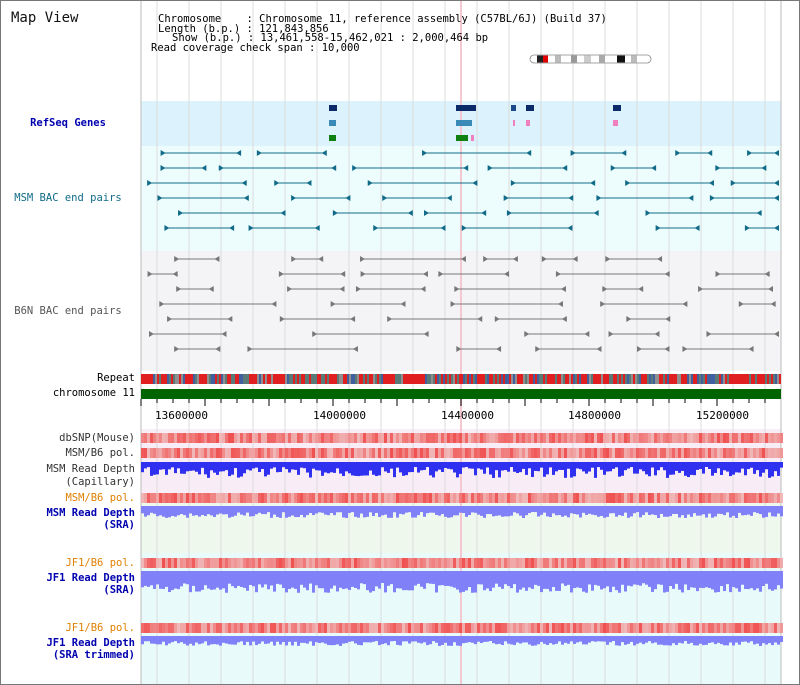  Describe the element at coordinates (68, 198) in the screenshot. I see `track-label-msm-bac: MSM BAC end pairs` at that location.